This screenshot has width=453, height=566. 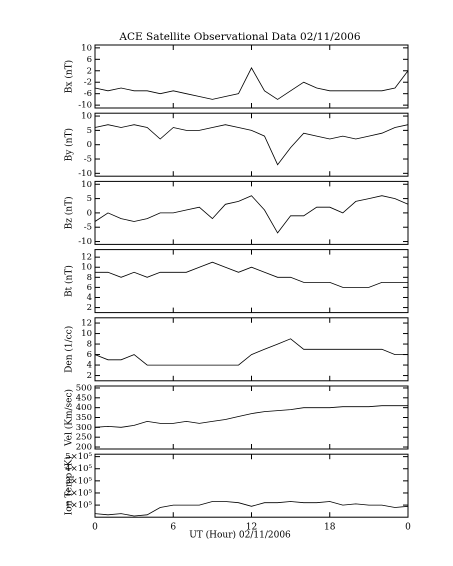 I want to click on y-tick-label: 3×10⁵, so click(x=78, y=481).